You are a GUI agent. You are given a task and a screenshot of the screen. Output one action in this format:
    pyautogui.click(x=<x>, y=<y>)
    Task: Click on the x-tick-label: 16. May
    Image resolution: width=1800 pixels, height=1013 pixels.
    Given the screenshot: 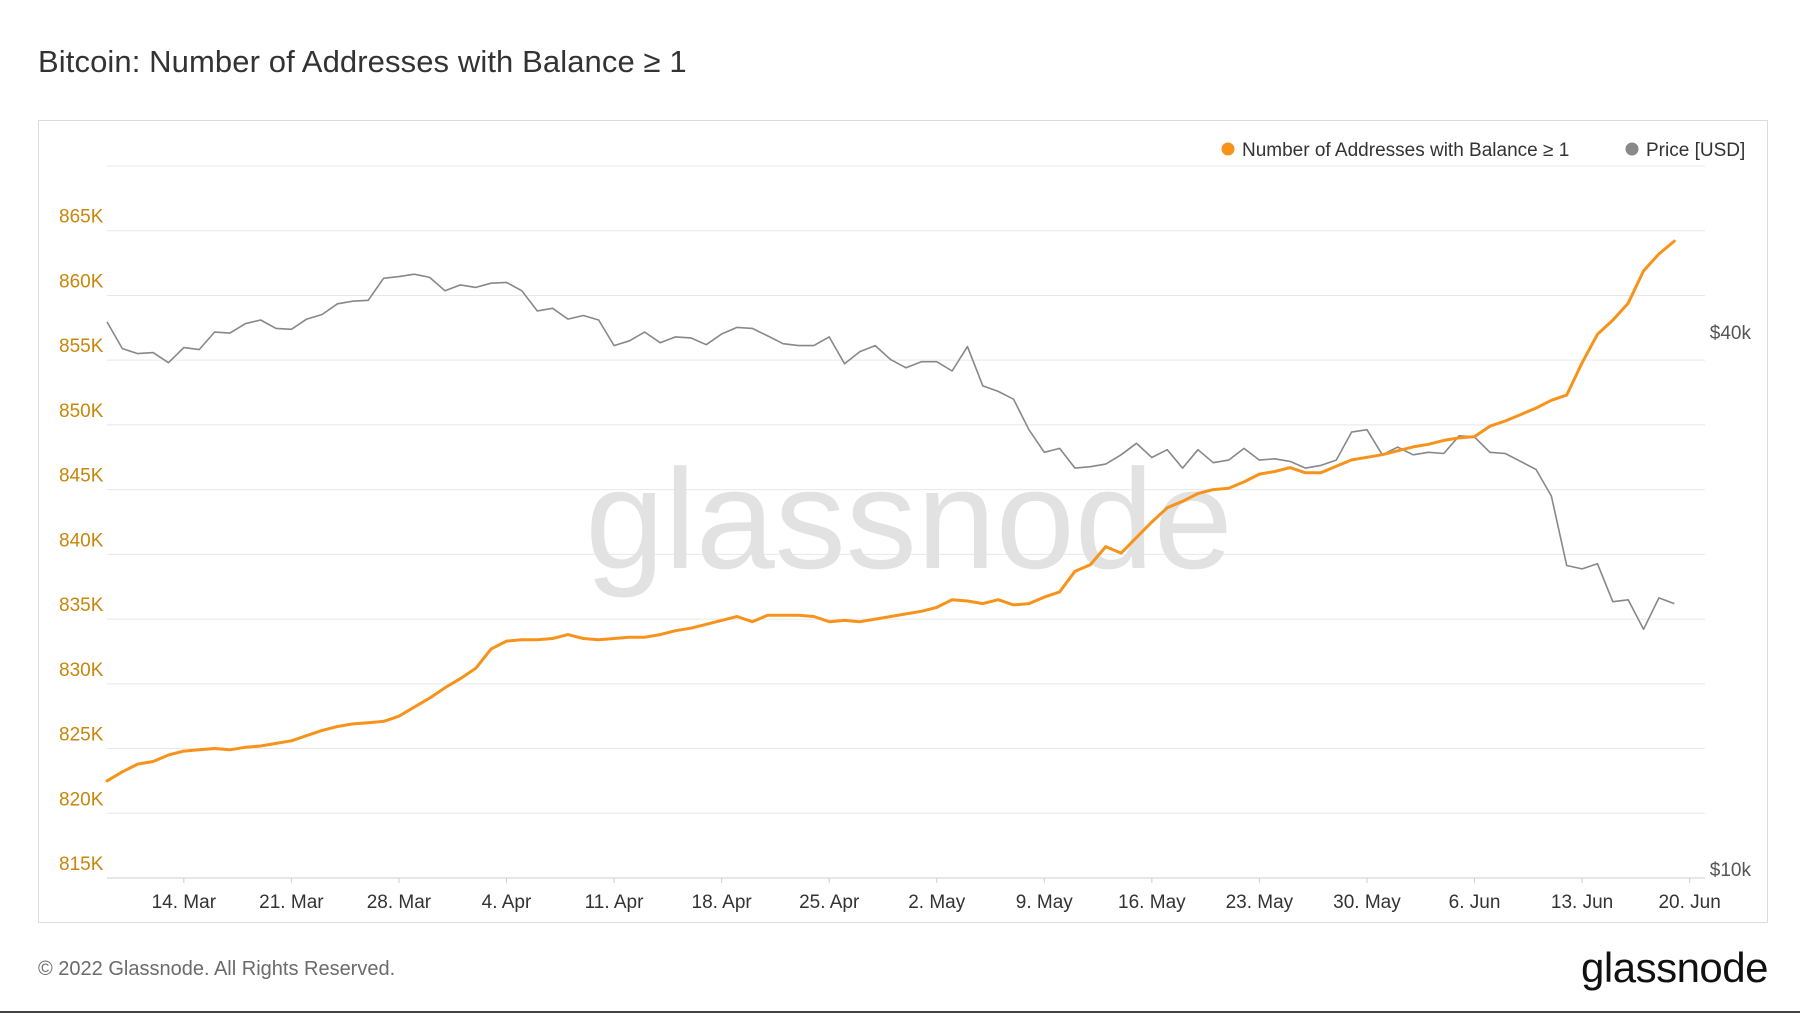 What is the action you would take?
    pyautogui.click(x=1152, y=902)
    